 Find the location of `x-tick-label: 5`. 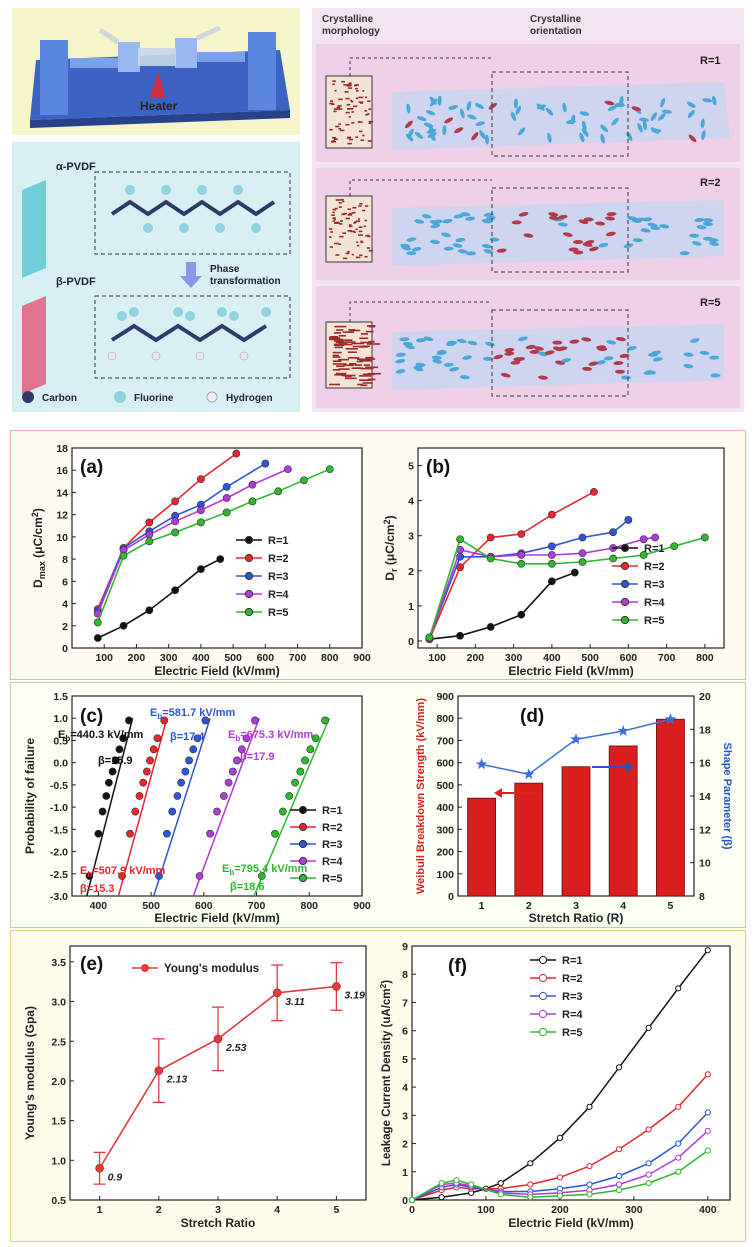

x-tick-label: 5 is located at coordinates (336, 1210).